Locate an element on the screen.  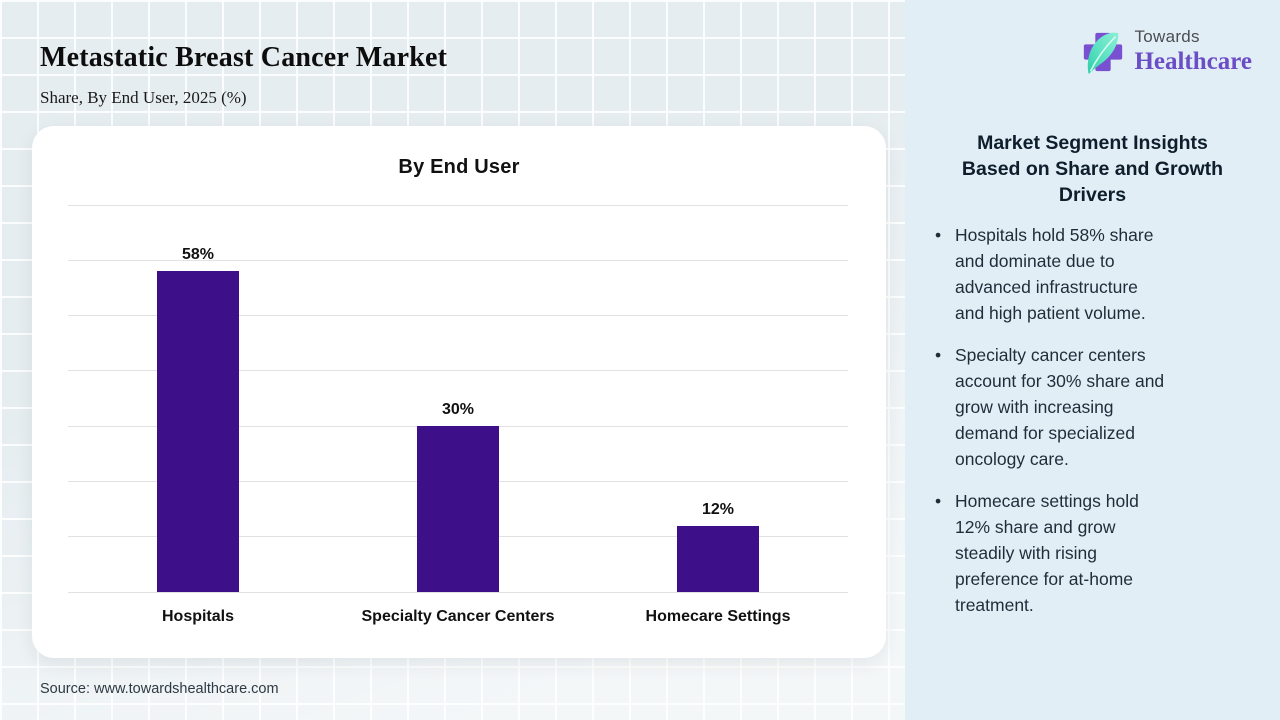
cross-leaf-icon is located at coordinates (1103, 53).